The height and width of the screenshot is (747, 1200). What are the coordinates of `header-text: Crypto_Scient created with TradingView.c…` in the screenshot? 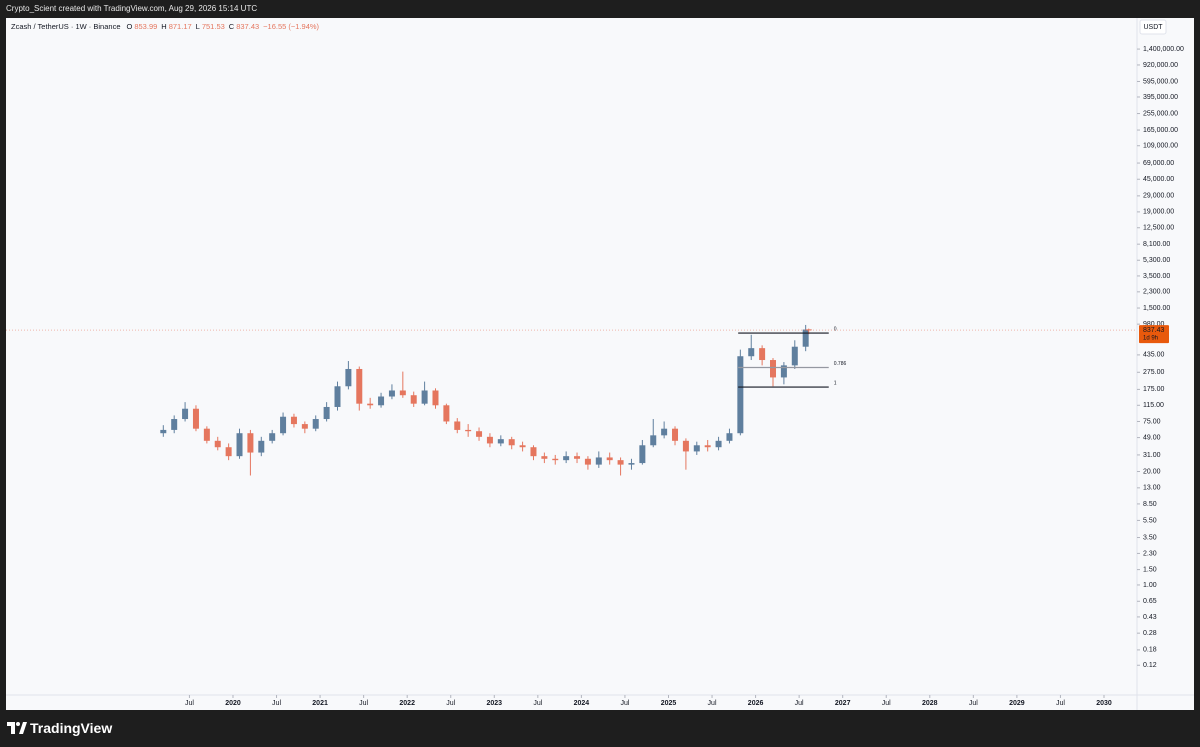 It's located at (132, 8).